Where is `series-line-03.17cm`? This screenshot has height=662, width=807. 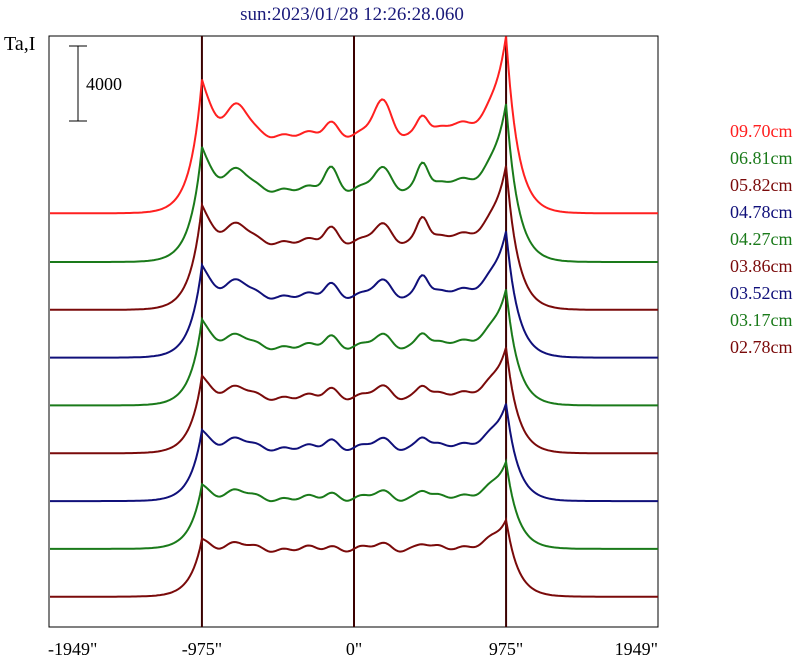
series-line-03.17cm is located at coordinates (354, 504).